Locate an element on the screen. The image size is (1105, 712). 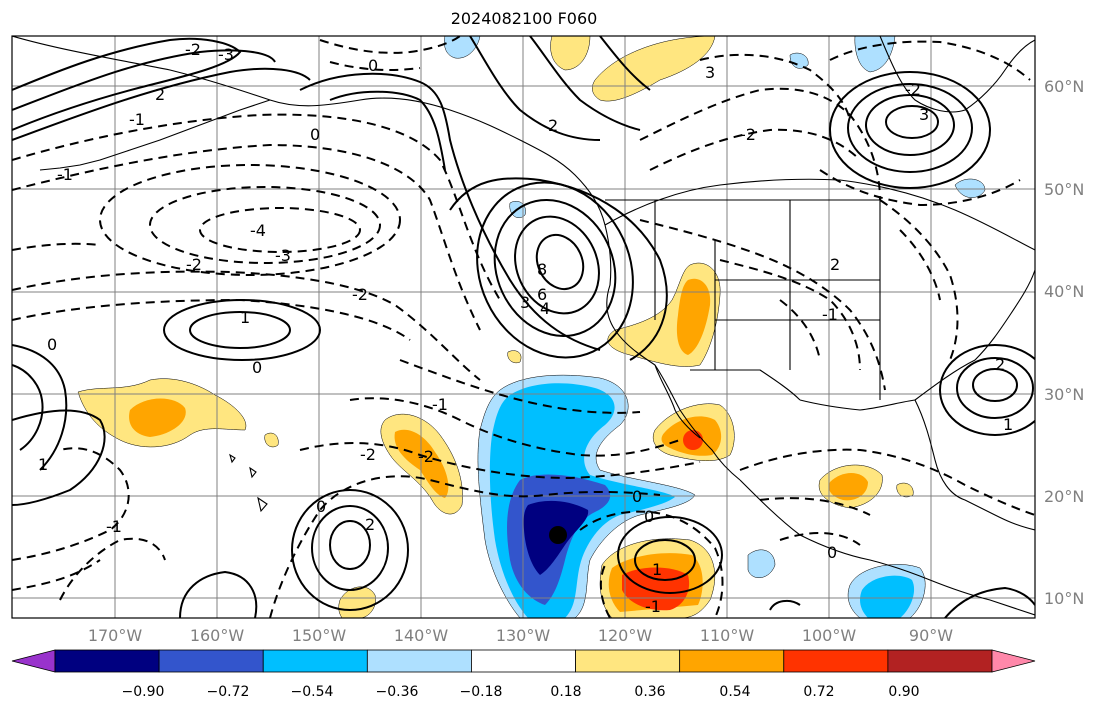
contour-dashed-w30 is located at coordinates (56, 246).